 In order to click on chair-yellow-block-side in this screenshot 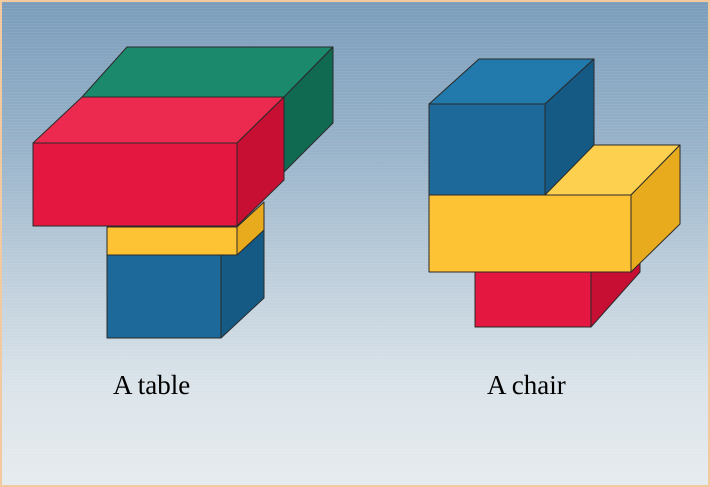, I will do `click(655, 208)`.